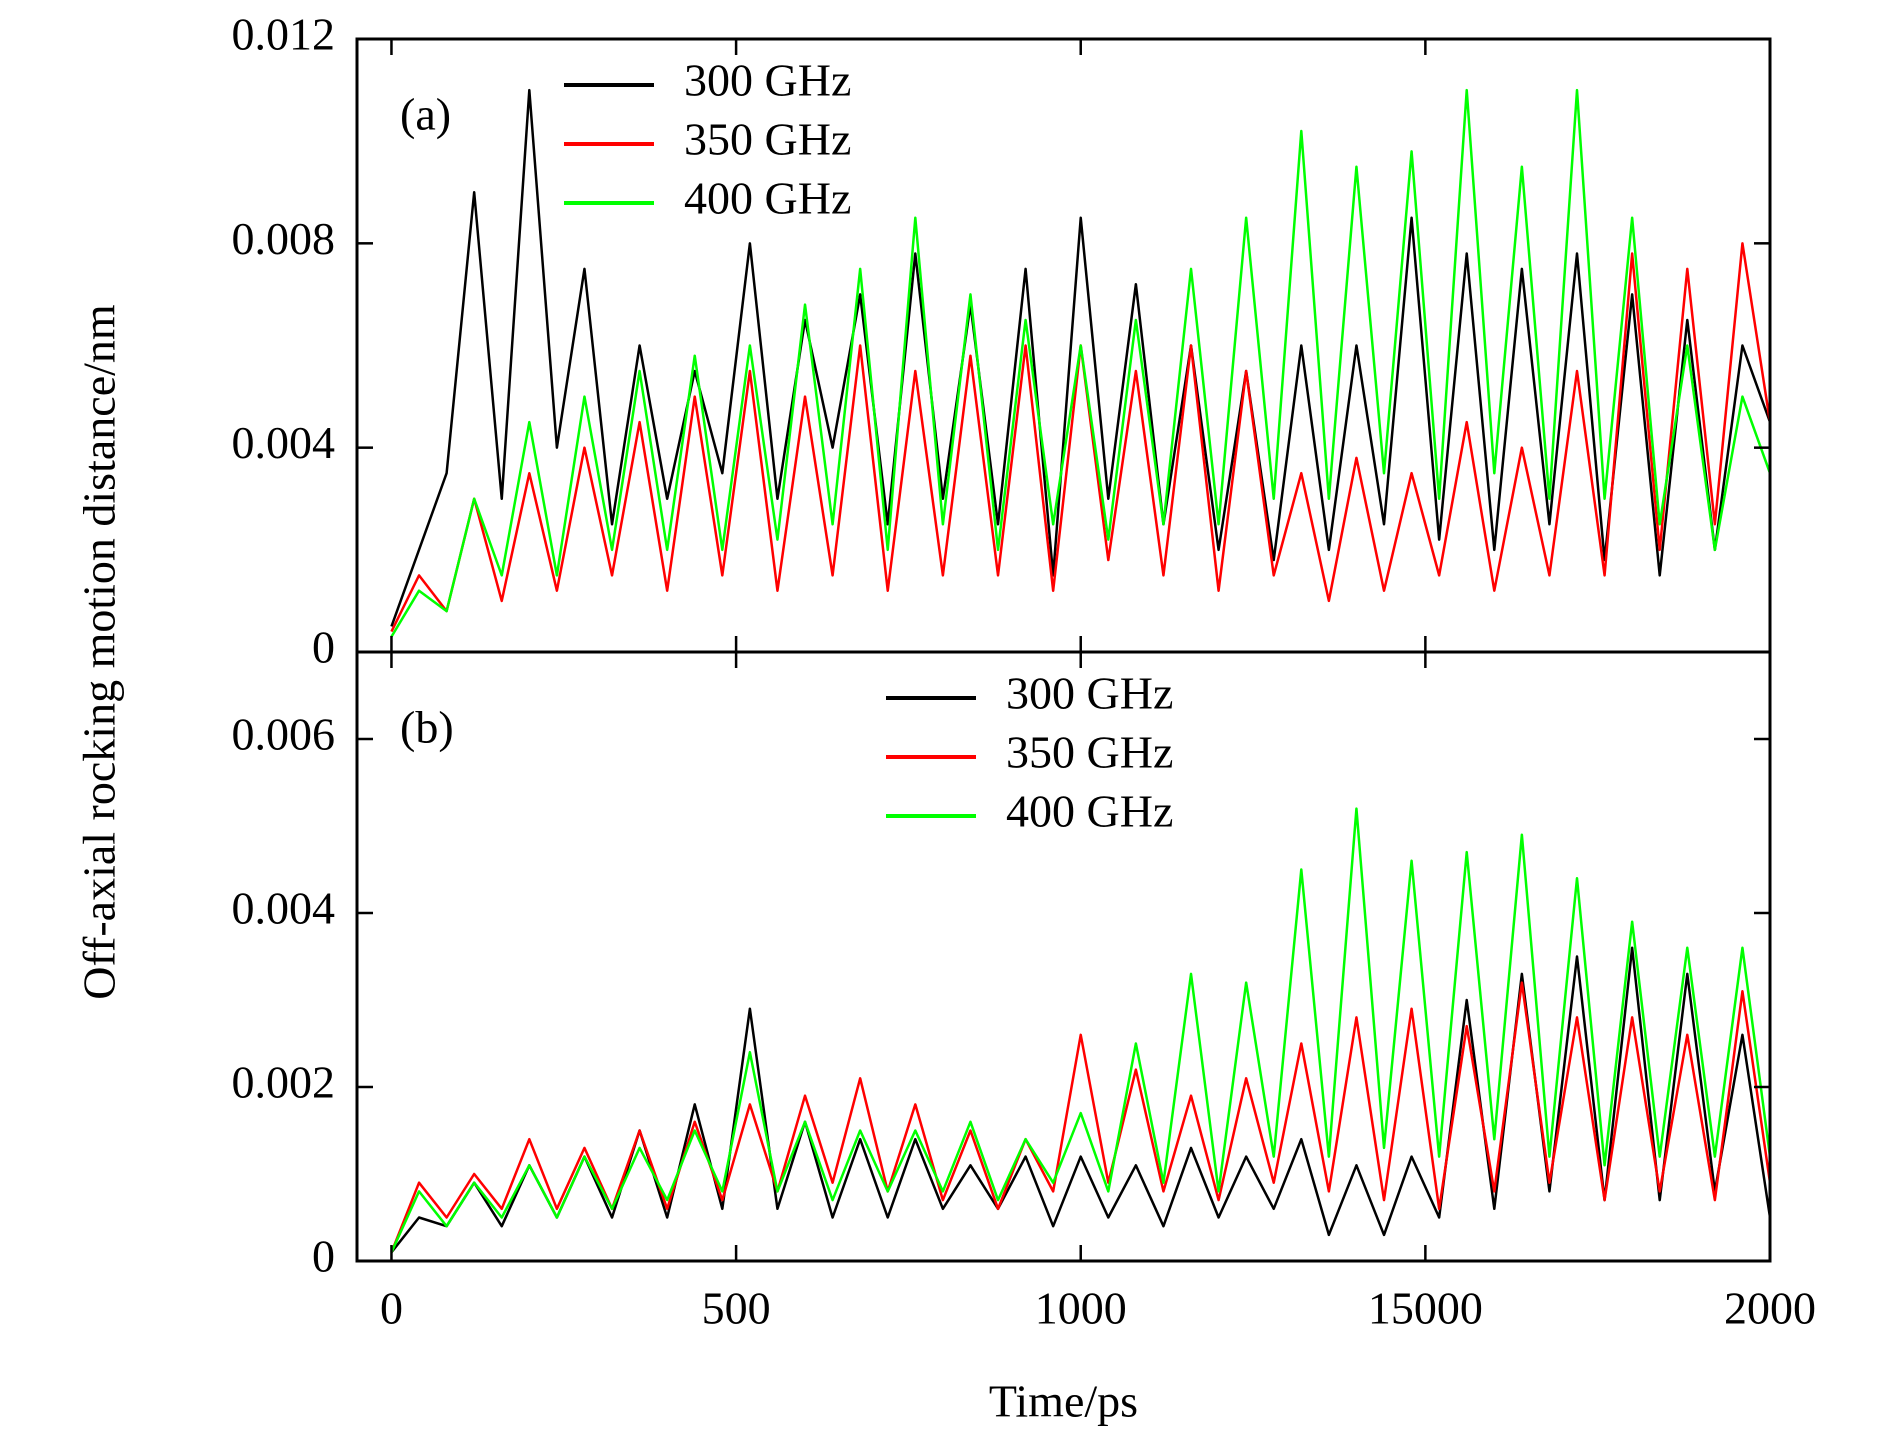  Describe the element at coordinates (427, 727) in the screenshot. I see `panel-label: (b)` at that location.